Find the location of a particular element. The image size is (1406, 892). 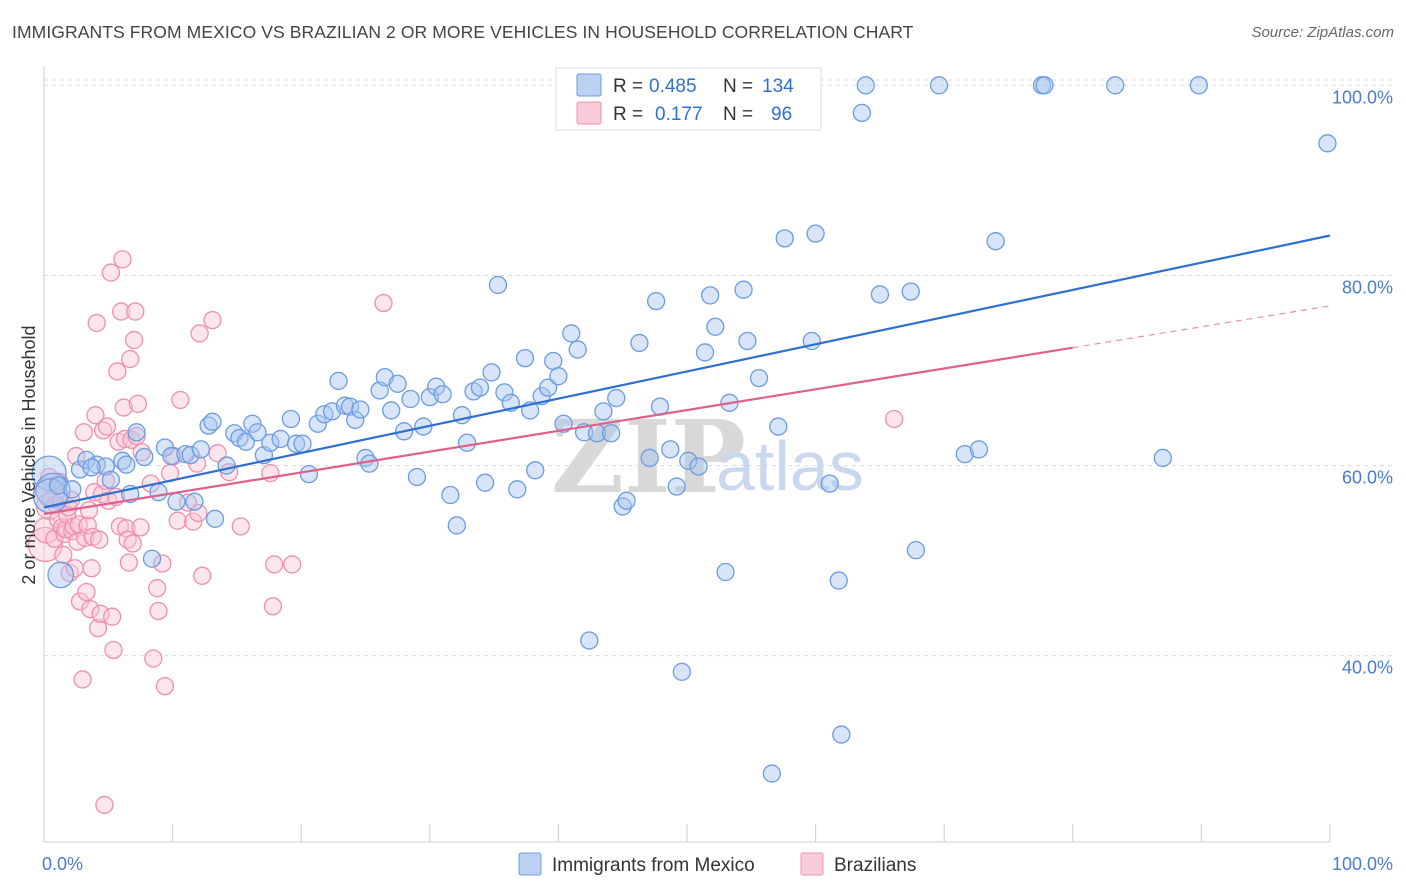

series-legend-label-mexico: Immigrants from Mexico is located at coordinates (653, 865).